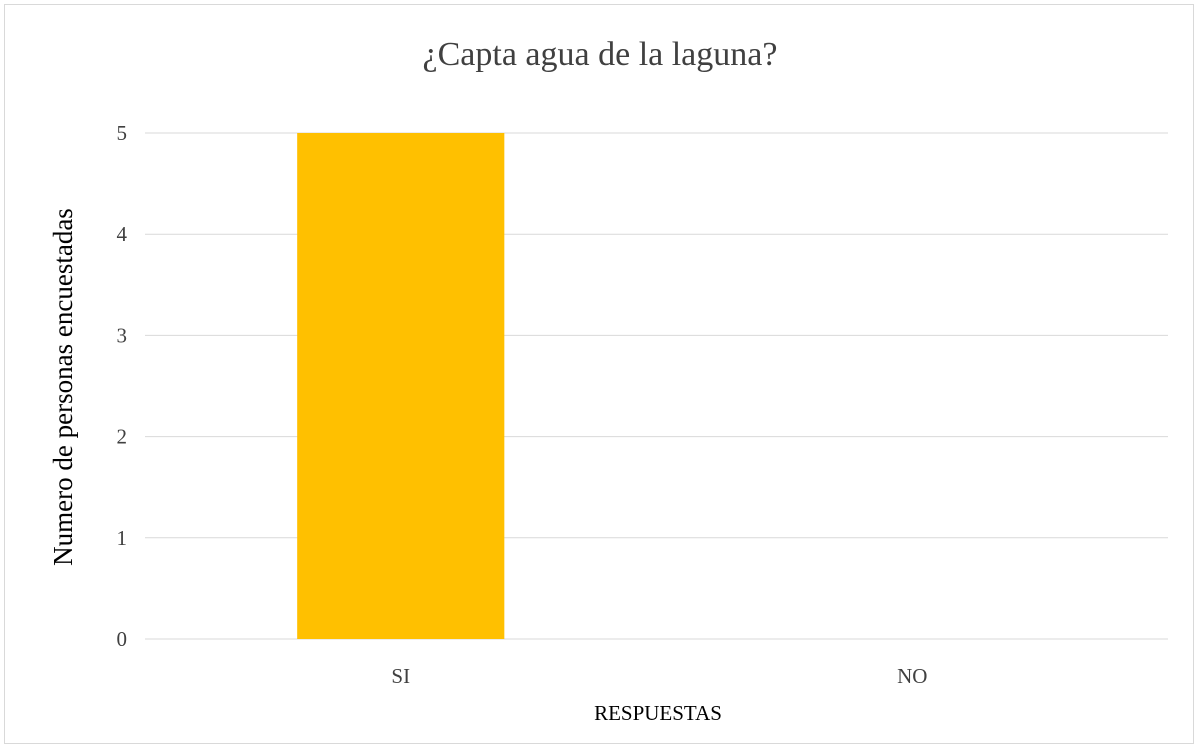 This screenshot has height=750, width=1200. I want to click on y-axis-ticks: 0 1 2 3 4 5, so click(122, 386).